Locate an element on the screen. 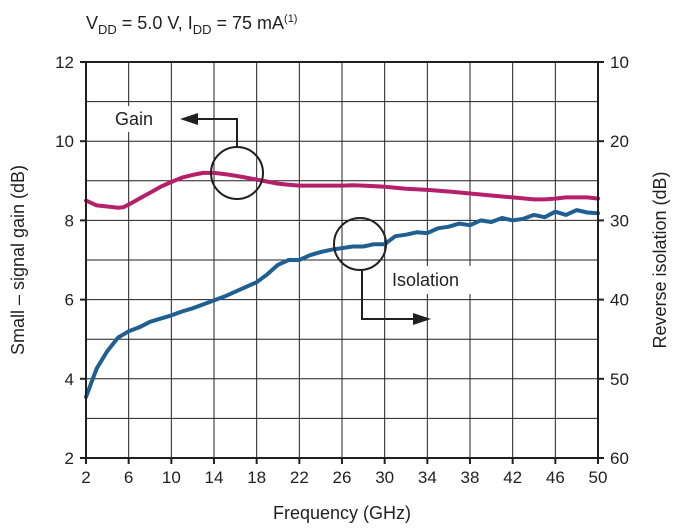 Image resolution: width=676 pixels, height=529 pixels. x-tick-label: 14 is located at coordinates (214, 477).